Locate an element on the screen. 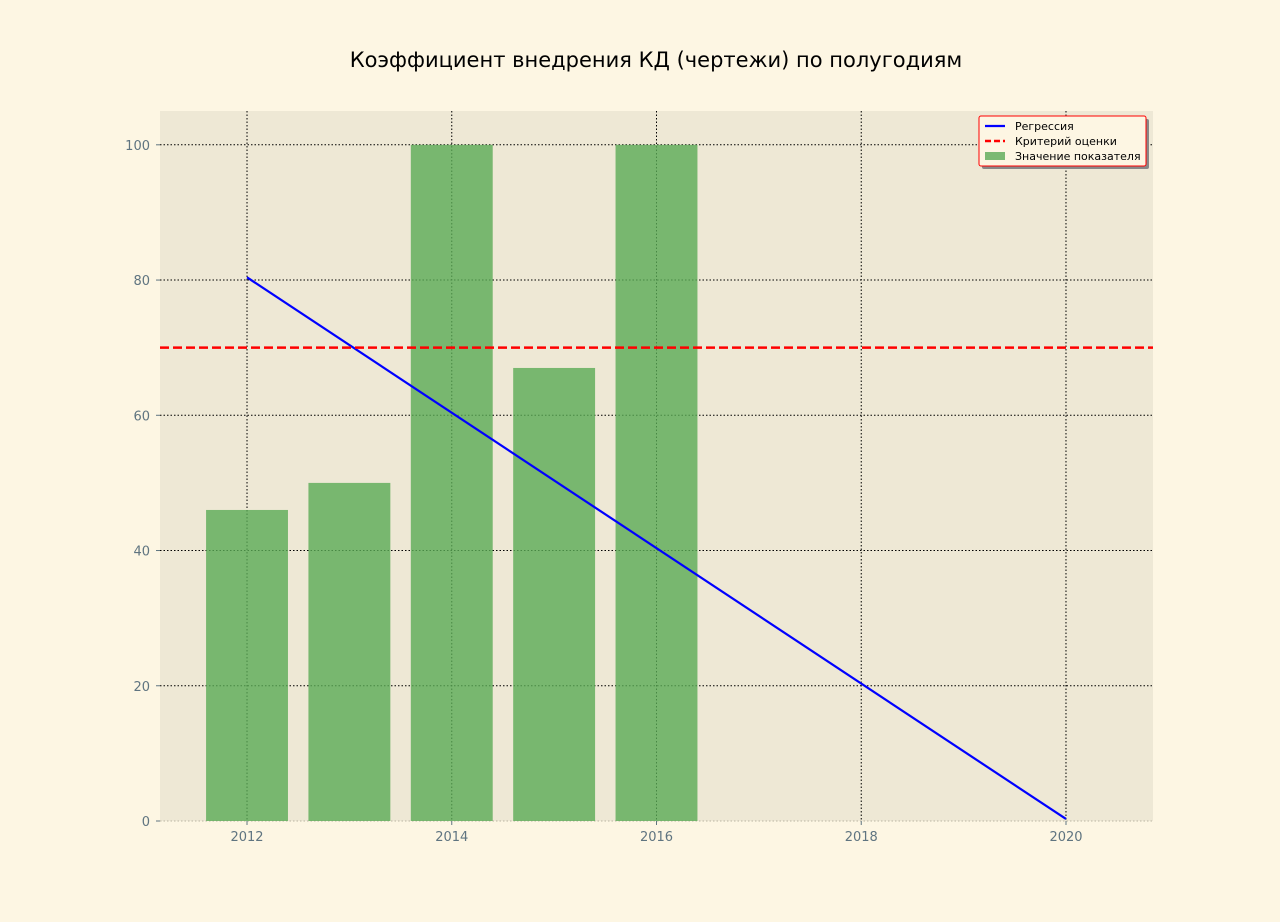 The image size is (1280, 922). x-tick-label: 2018 is located at coordinates (861, 837).